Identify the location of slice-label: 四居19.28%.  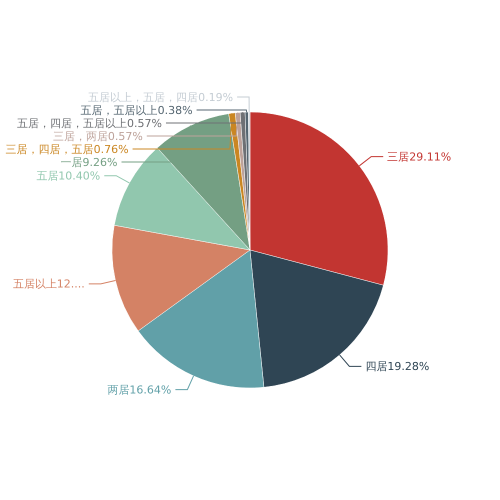
(397, 367).